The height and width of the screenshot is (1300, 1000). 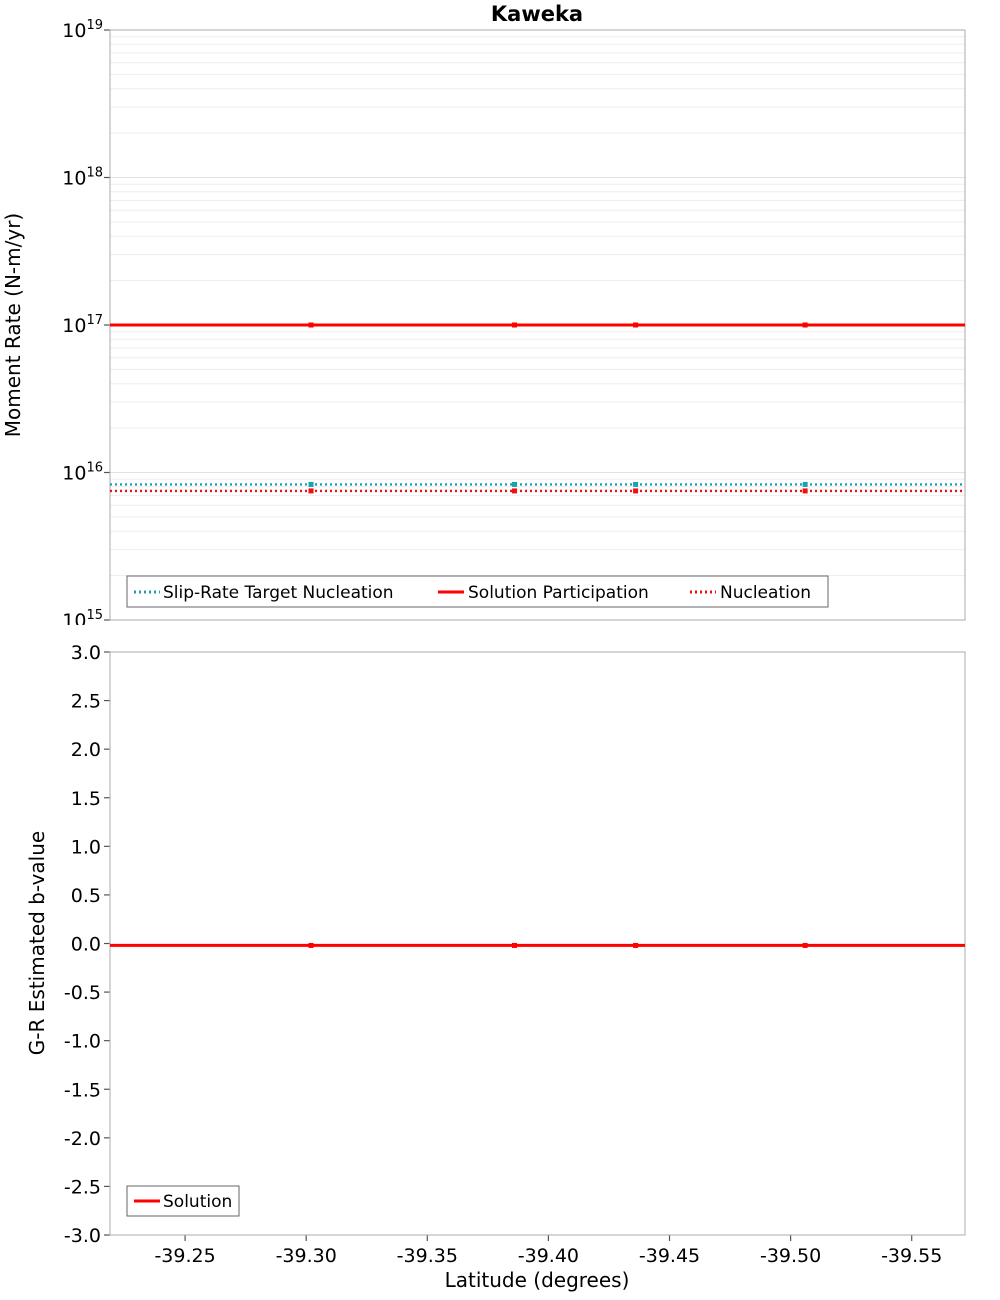 What do you see at coordinates (82, 993) in the screenshot?
I see `y-tick-label: -0.5` at bounding box center [82, 993].